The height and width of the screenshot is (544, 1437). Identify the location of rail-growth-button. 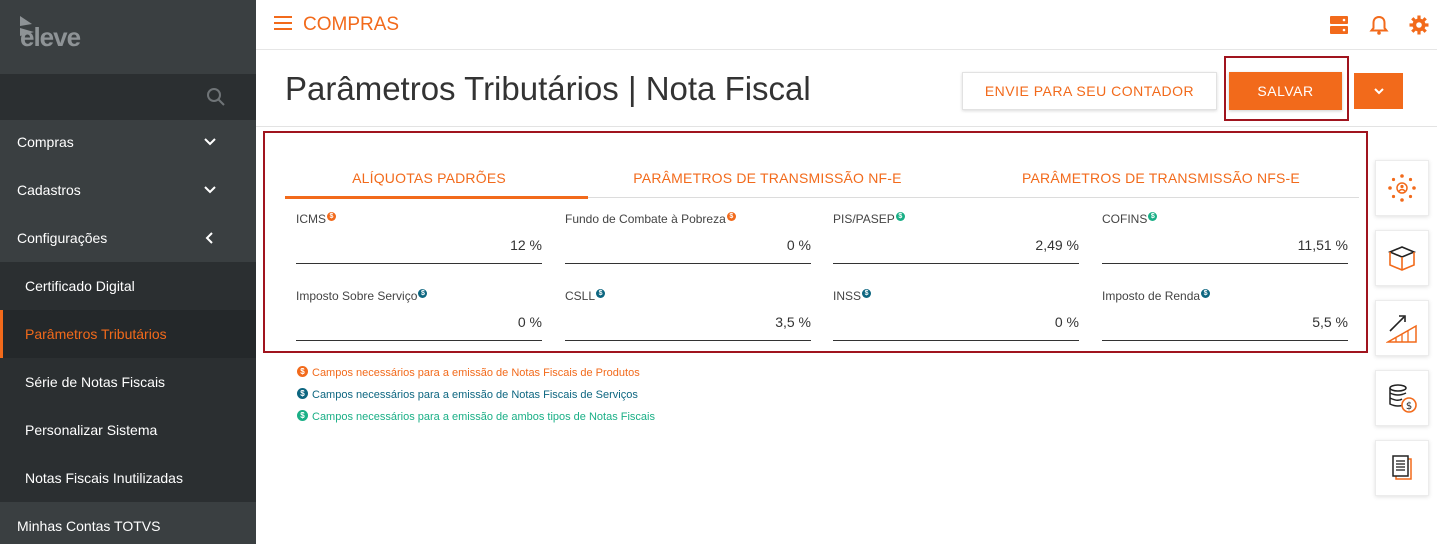
(1402, 328).